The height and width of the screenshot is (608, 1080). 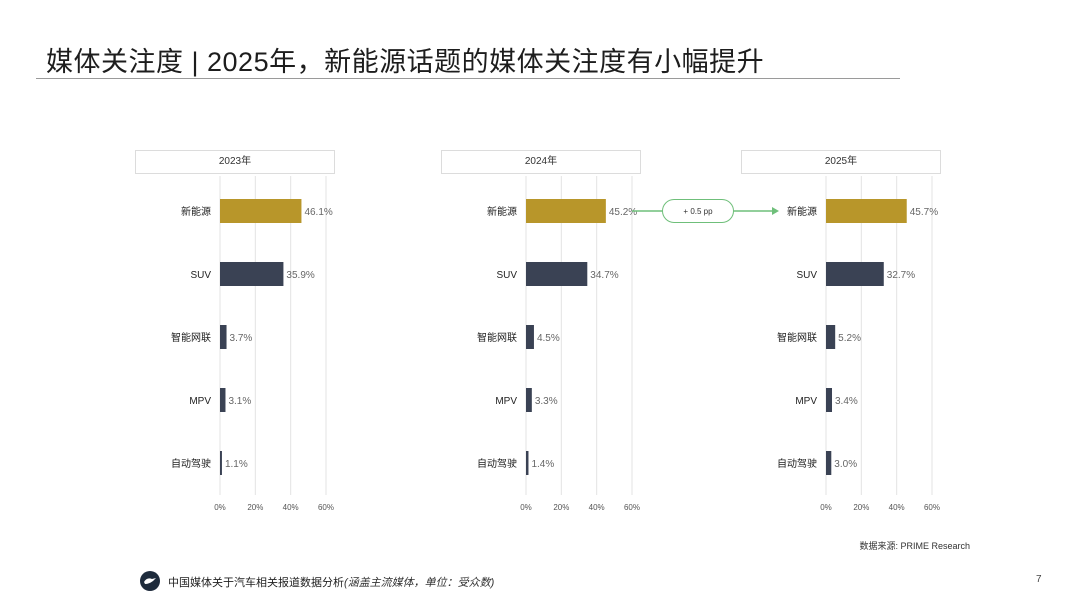 I want to click on data-label: 3.0%, so click(x=845, y=464).